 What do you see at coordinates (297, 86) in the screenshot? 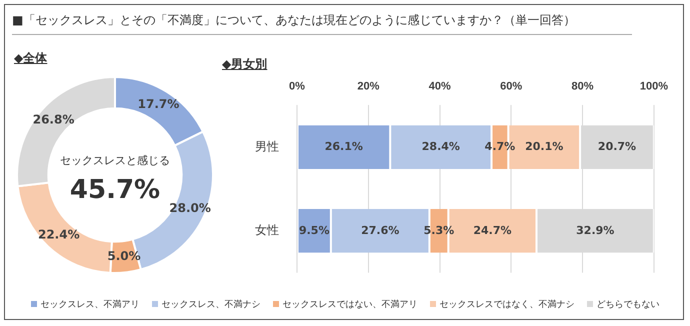
I see `x-tick-label: 0%` at bounding box center [297, 86].